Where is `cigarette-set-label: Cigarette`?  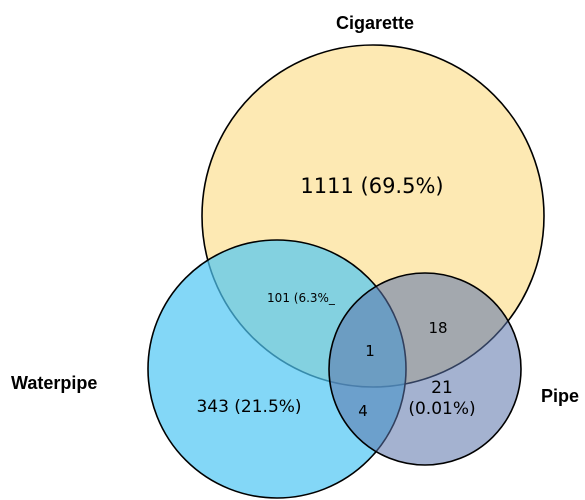
cigarette-set-label: Cigarette is located at coordinates (375, 23).